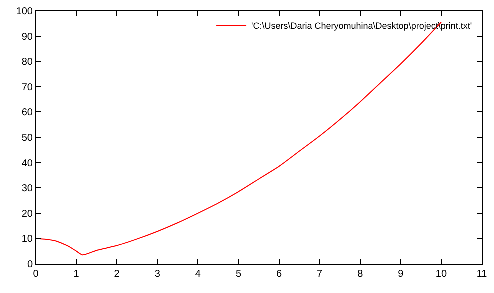  I want to click on x-tick-label: 10, so click(442, 274).